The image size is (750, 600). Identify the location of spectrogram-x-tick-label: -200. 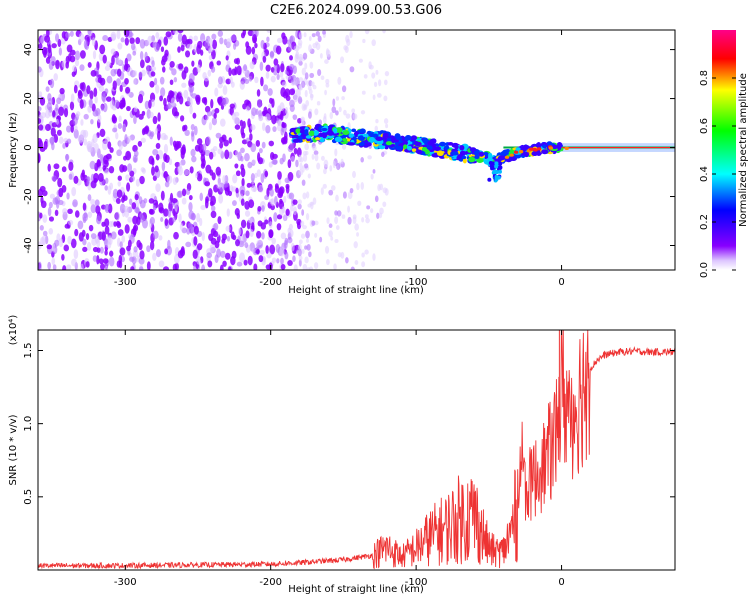
(270, 282).